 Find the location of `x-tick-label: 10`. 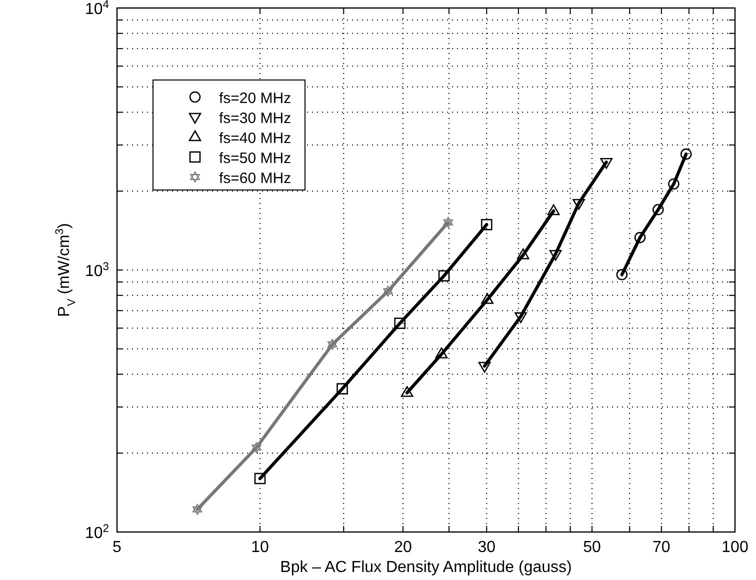

x-tick-label: 10 is located at coordinates (260, 547).